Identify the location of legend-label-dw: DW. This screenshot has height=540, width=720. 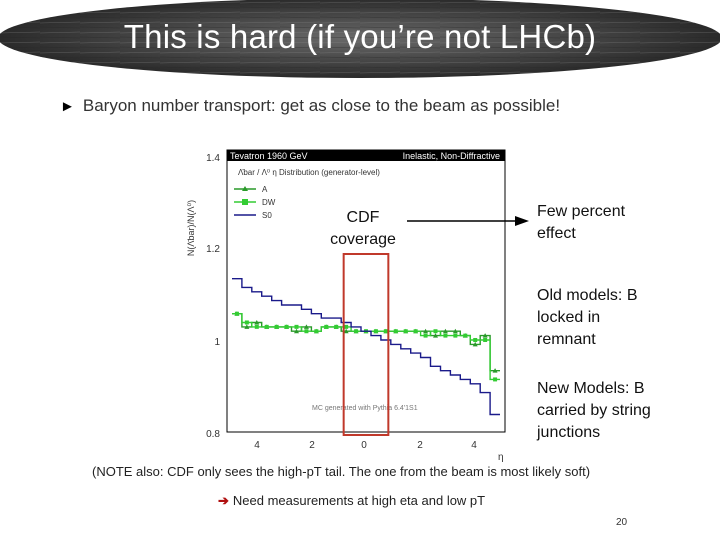
(269, 202).